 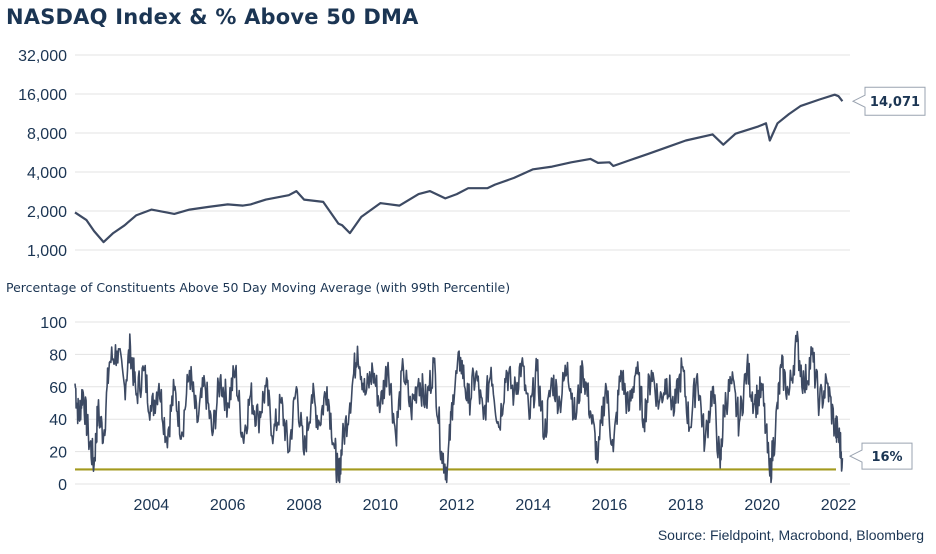 What do you see at coordinates (53, 404) in the screenshot?
I see `lower-y-axis: 0 20 40 60 80 100` at bounding box center [53, 404].